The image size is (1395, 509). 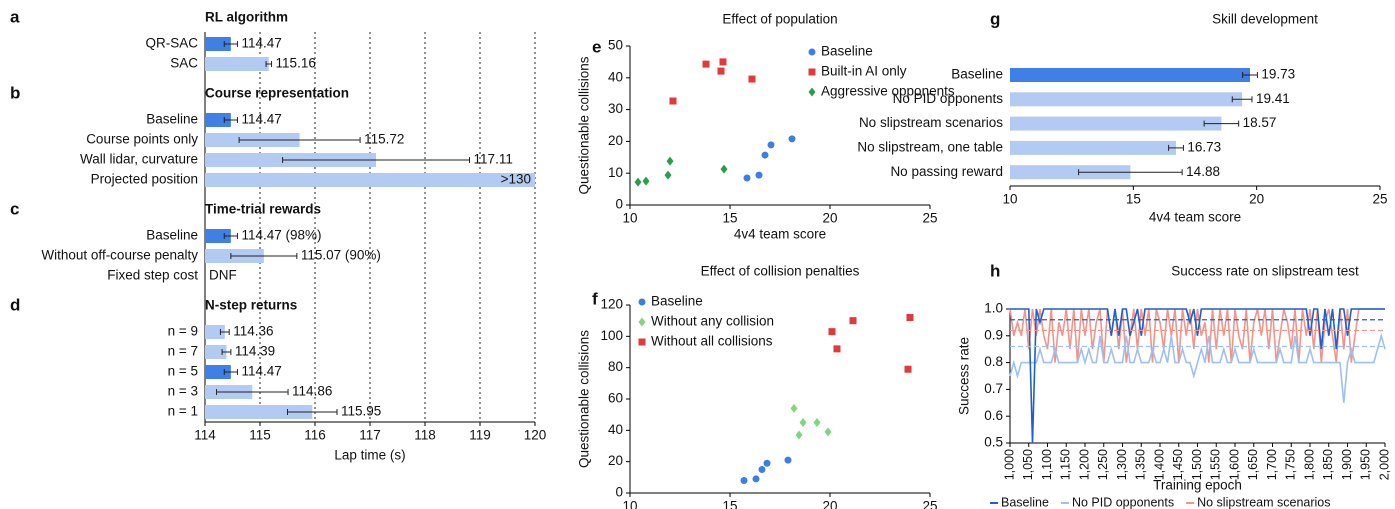 I want to click on category-label: Fixed step cost, so click(x=152, y=275).